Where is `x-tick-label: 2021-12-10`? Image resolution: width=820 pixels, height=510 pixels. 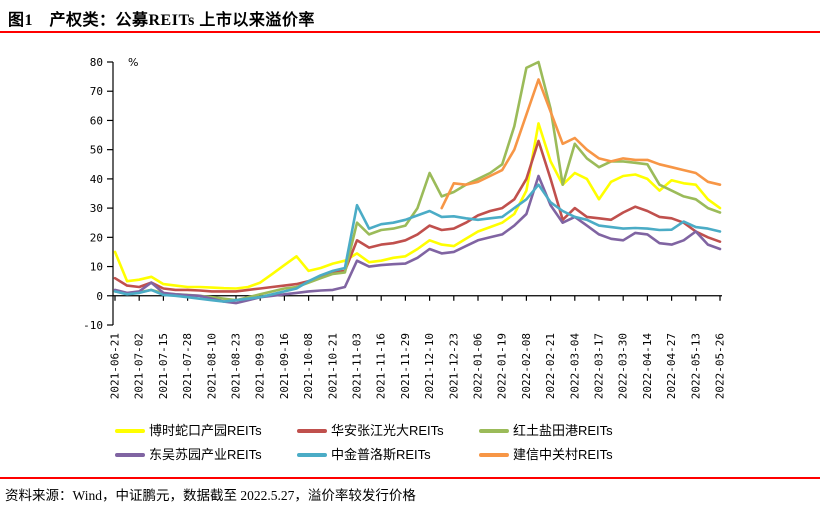
x-tick-label: 2021-12-10 is located at coordinates (429, 366).